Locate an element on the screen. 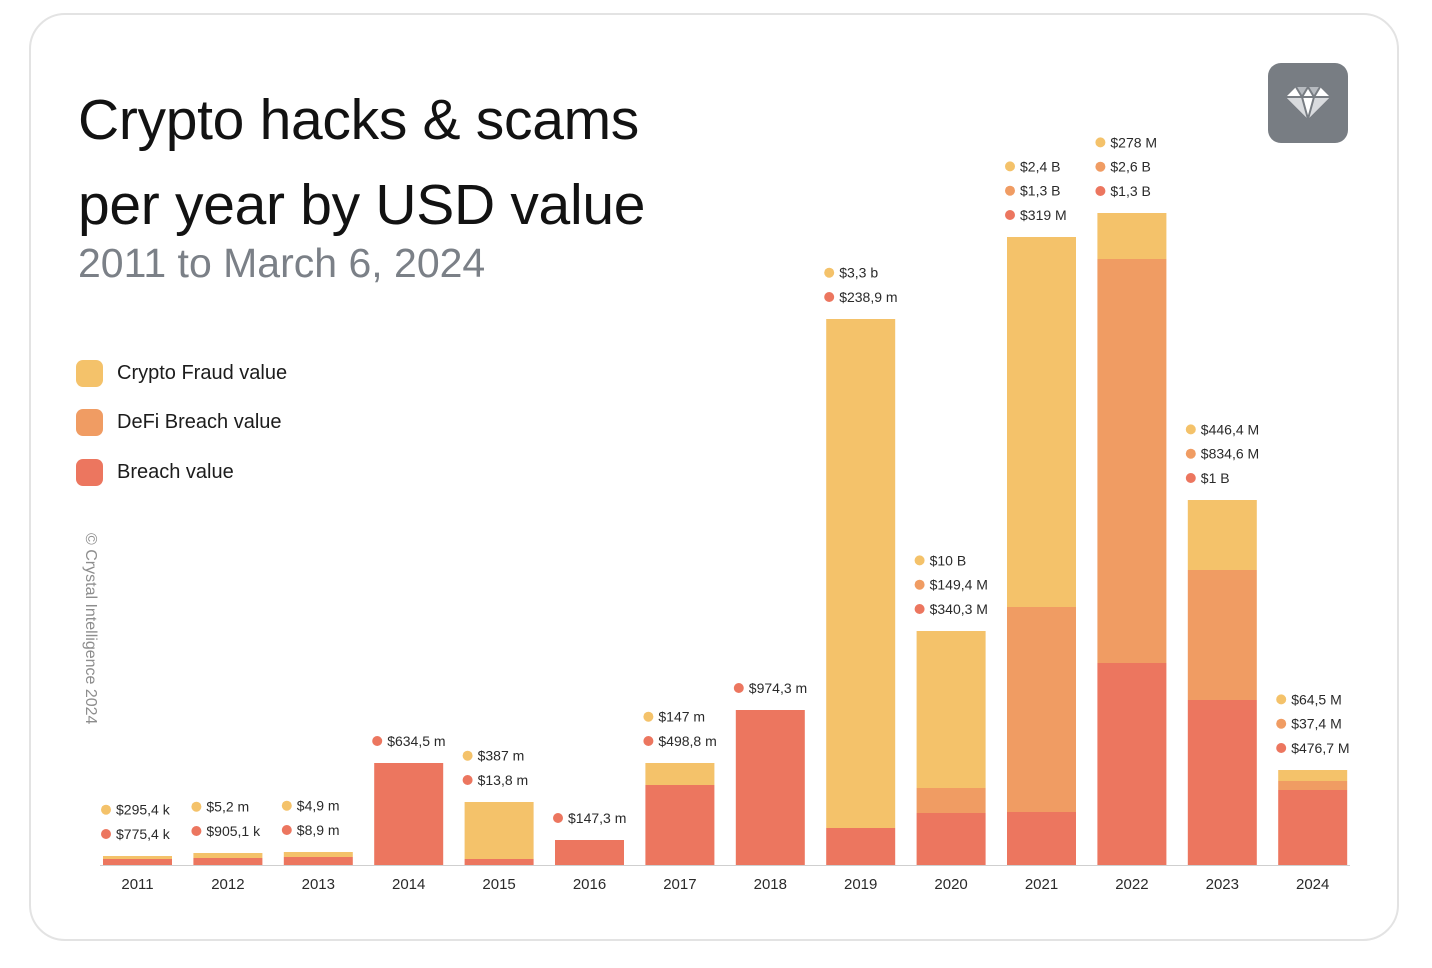 Image resolution: width=1432 pixels, height=968 pixels. bar-defi-2024 is located at coordinates (1313, 785).